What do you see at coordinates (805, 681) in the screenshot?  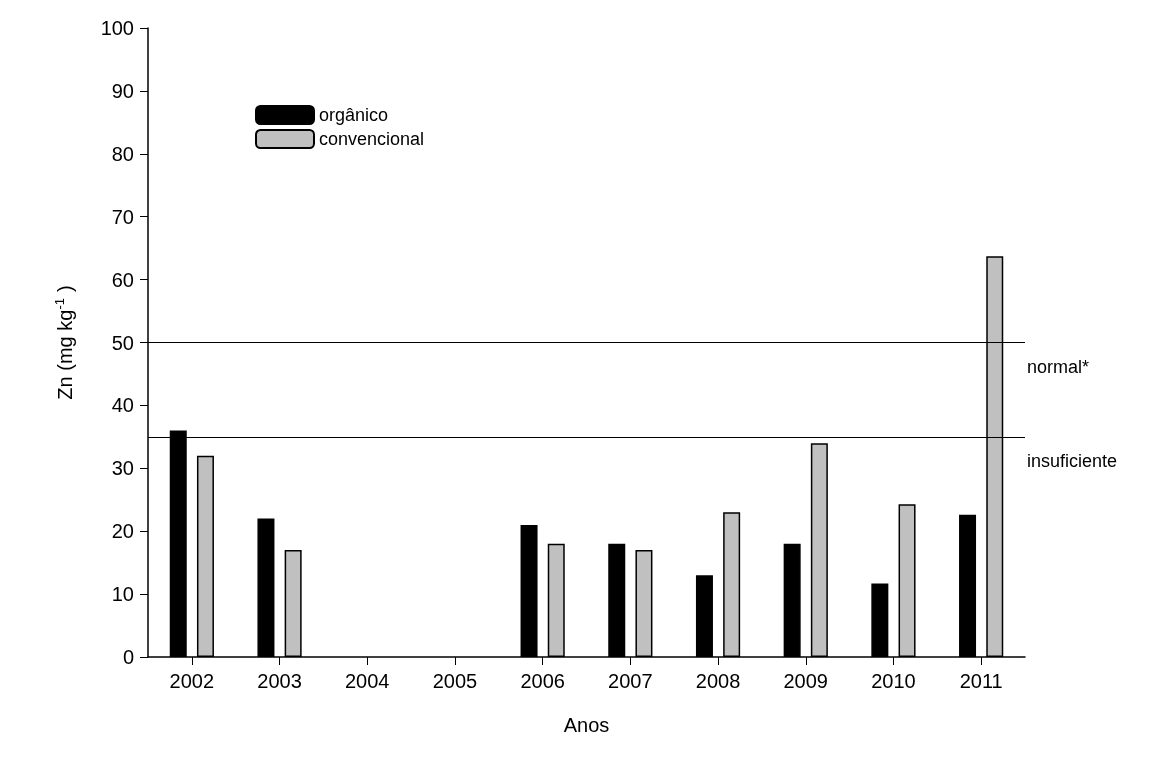 I see `x-tick-label: 2009` at bounding box center [805, 681].